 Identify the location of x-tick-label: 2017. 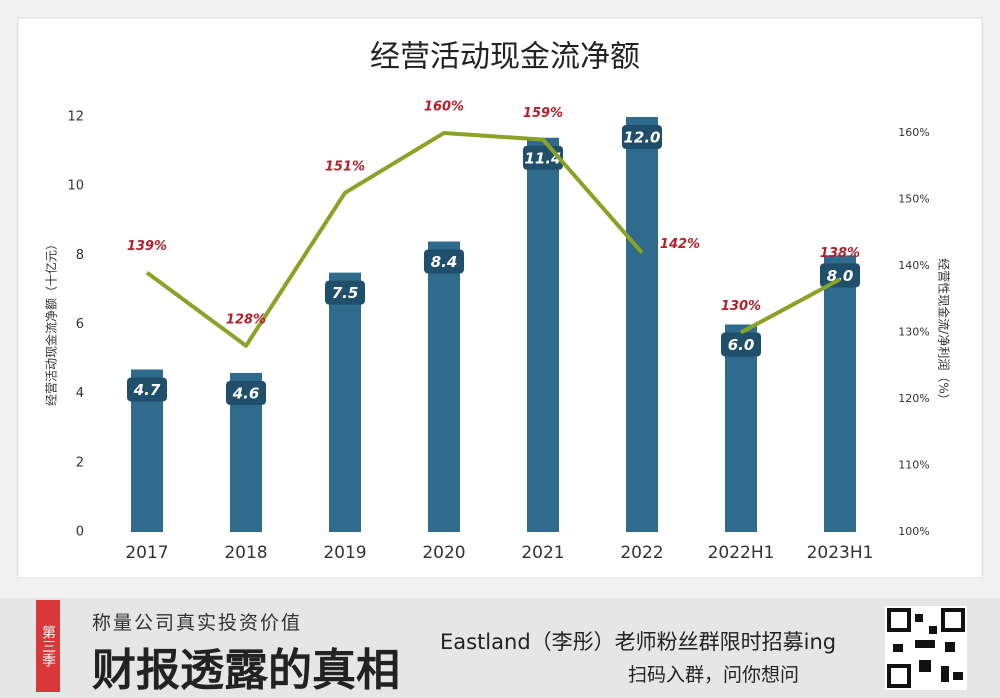
(146, 553).